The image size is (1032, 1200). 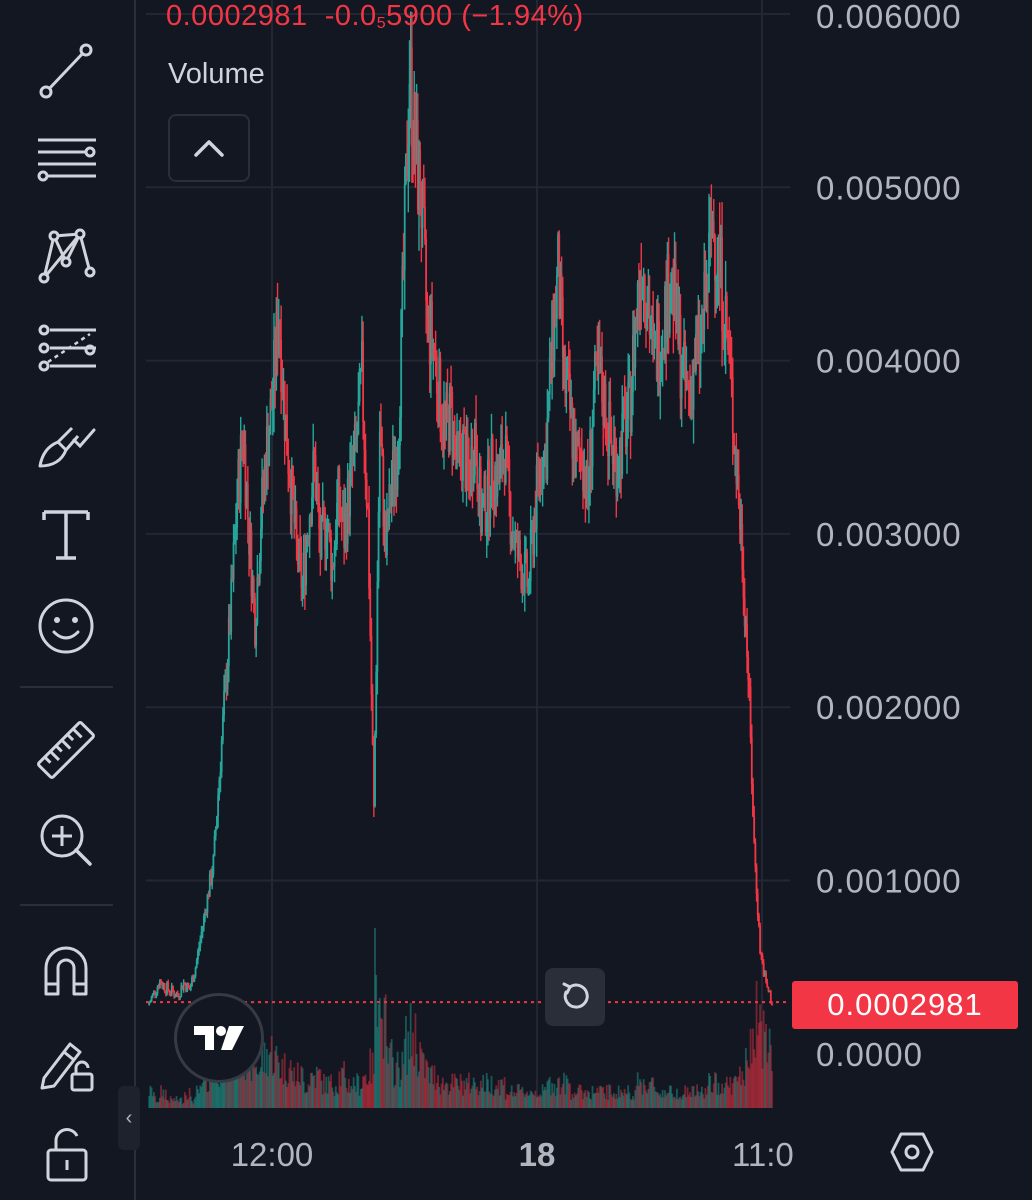 I want to click on lock-tool, so click(x=66, y=1154).